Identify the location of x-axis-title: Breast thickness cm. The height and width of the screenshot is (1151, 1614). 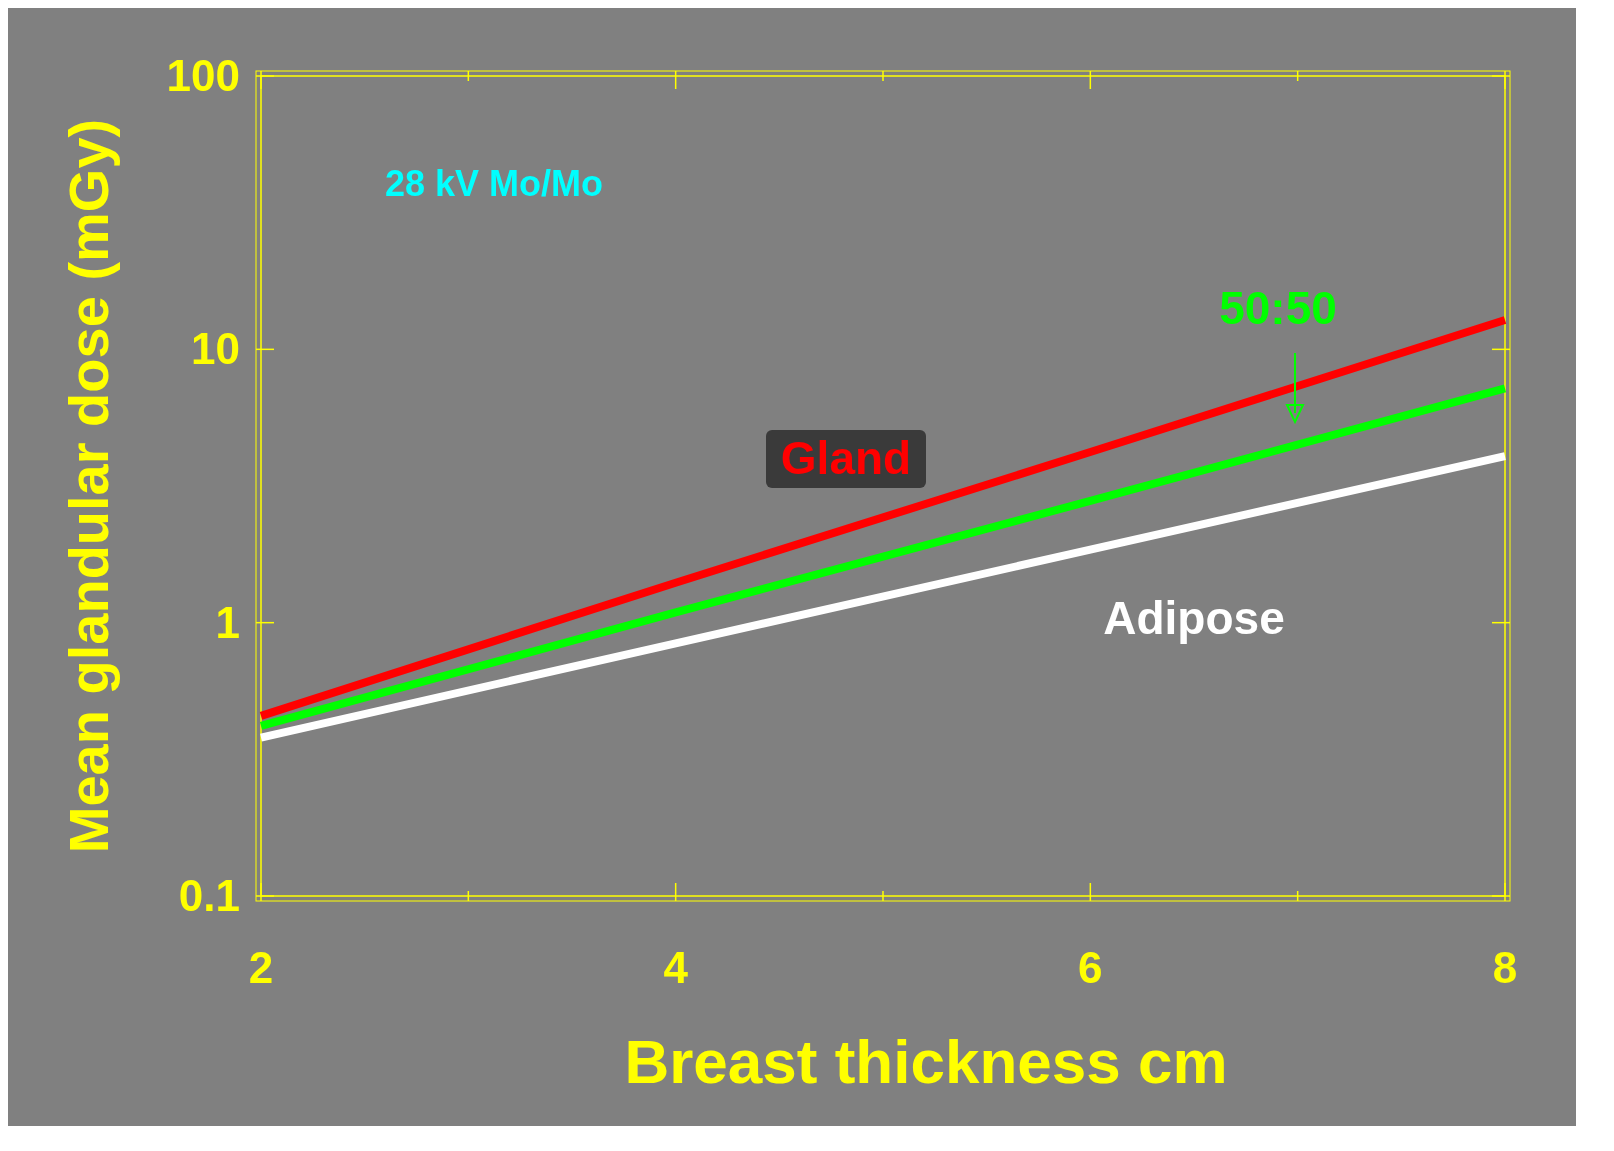
(926, 1061).